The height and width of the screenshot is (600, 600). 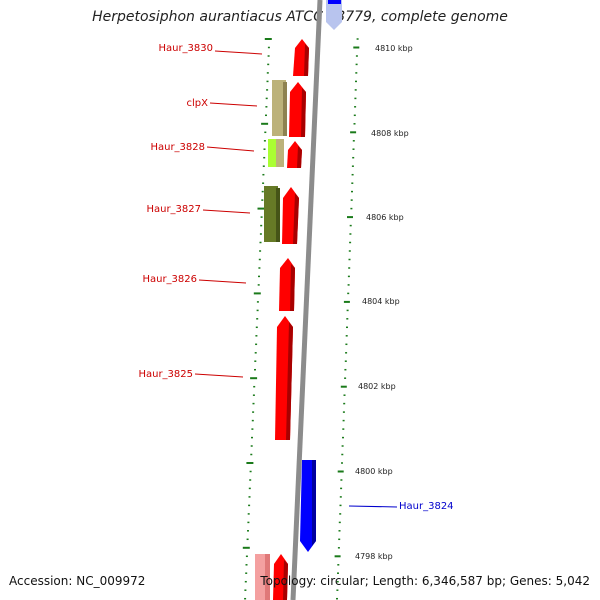 I want to click on genome-backbone, so click(x=306, y=300).